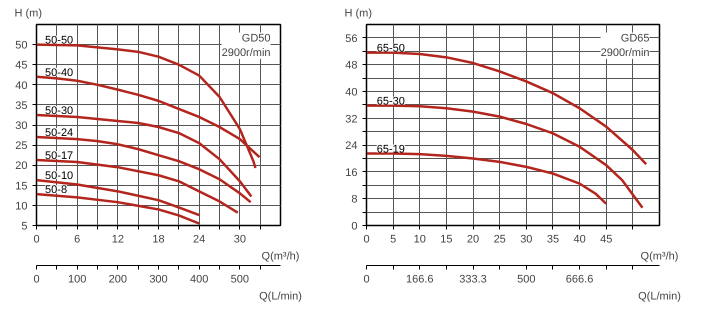 This screenshot has width=704, height=311. I want to click on x-tick-label: 15, so click(446, 240).